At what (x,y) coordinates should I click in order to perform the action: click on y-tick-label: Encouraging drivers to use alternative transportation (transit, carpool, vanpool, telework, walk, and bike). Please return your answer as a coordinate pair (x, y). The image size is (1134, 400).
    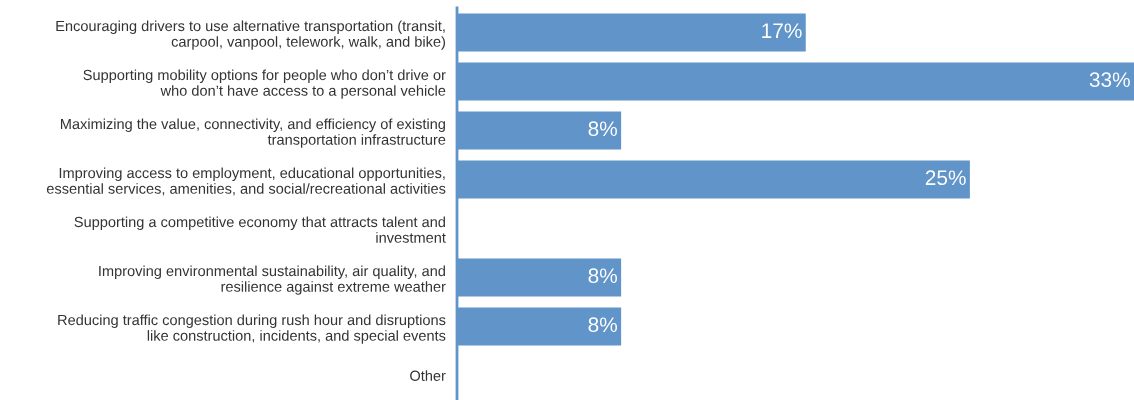
    Looking at the image, I should click on (250, 35).